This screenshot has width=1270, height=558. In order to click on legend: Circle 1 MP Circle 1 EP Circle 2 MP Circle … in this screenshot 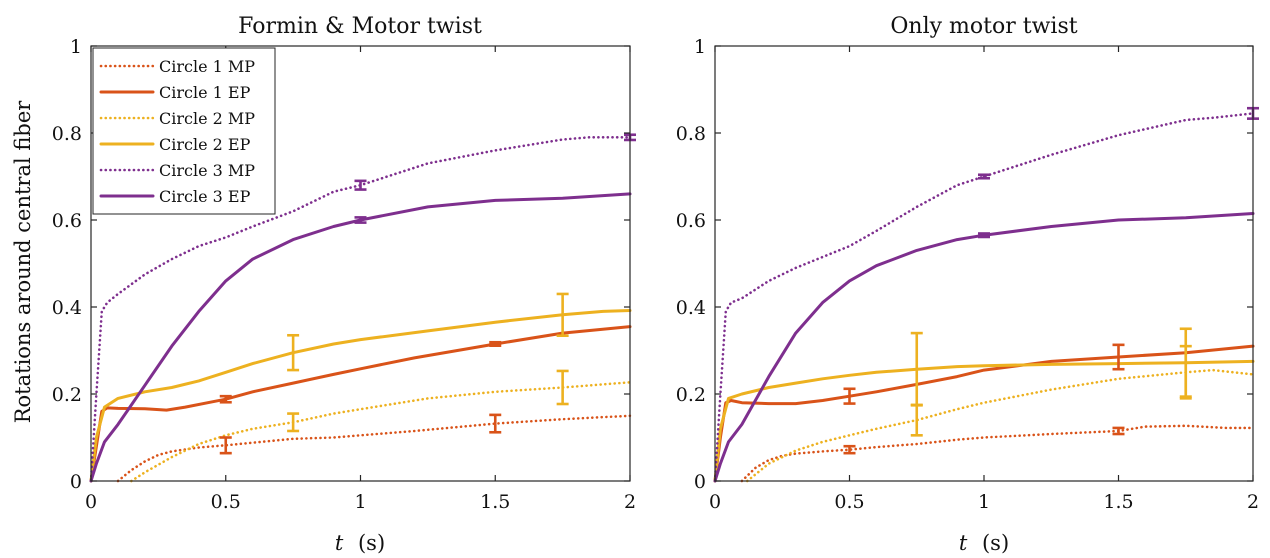, I will do `click(184, 131)`.